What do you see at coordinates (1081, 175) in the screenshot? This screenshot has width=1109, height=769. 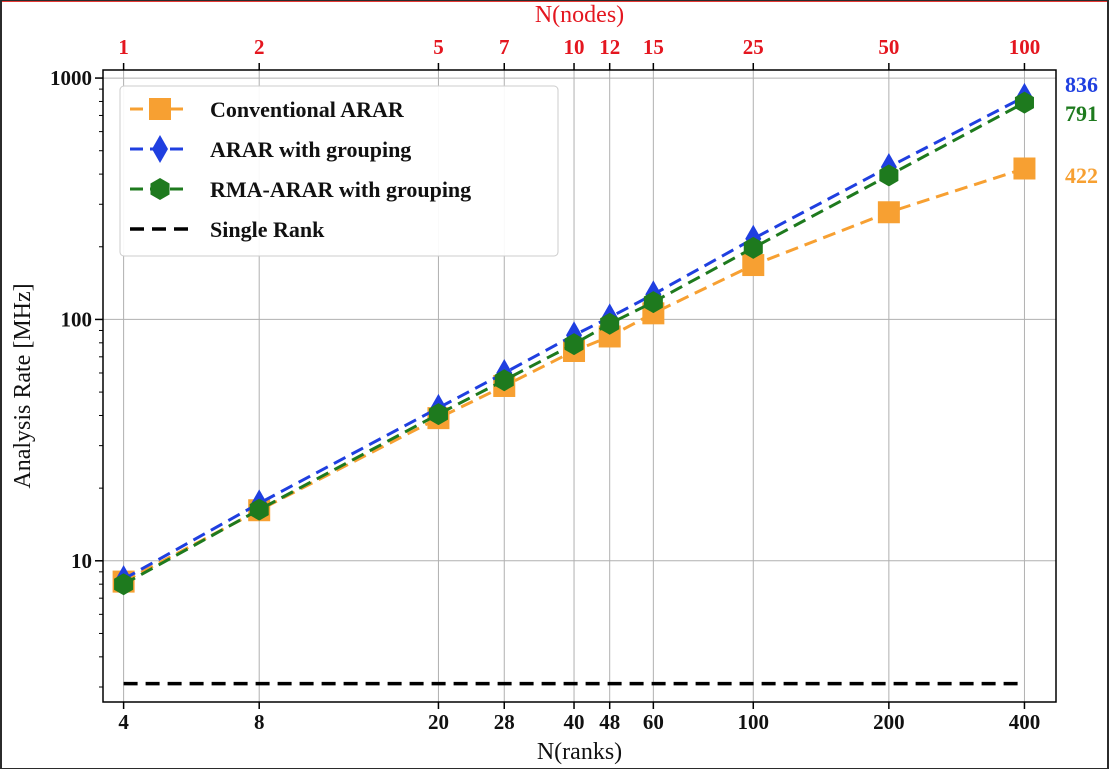 I see `end-value-label: 422` at bounding box center [1081, 175].